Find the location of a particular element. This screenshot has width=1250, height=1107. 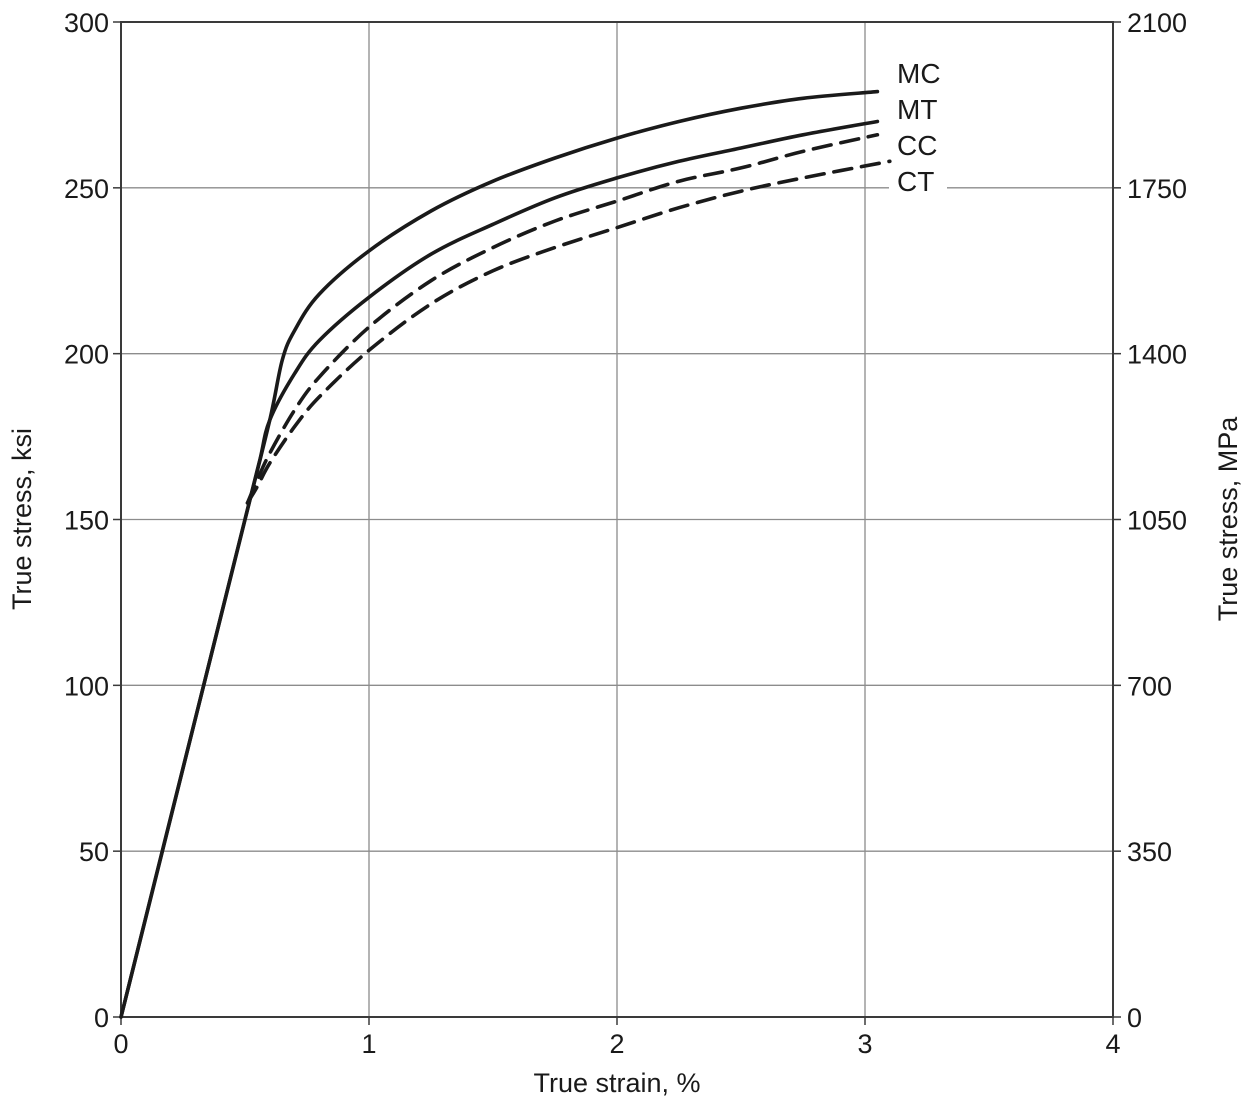

y2-tick-label: 350 is located at coordinates (1149, 852).